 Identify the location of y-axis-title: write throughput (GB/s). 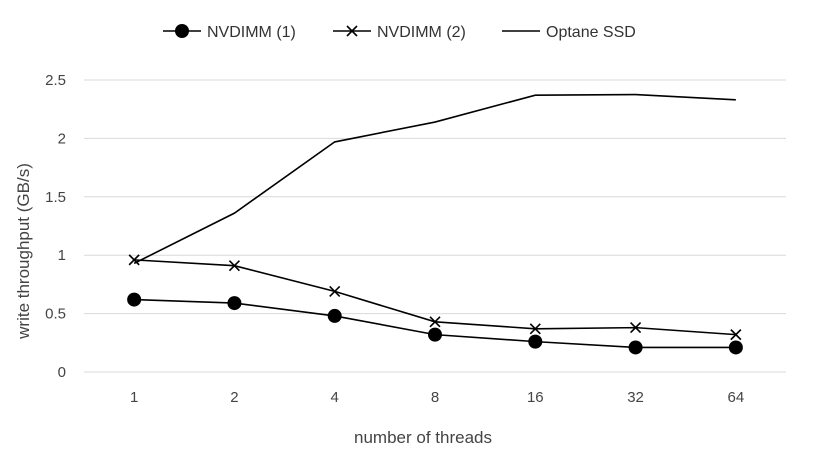
(23, 251).